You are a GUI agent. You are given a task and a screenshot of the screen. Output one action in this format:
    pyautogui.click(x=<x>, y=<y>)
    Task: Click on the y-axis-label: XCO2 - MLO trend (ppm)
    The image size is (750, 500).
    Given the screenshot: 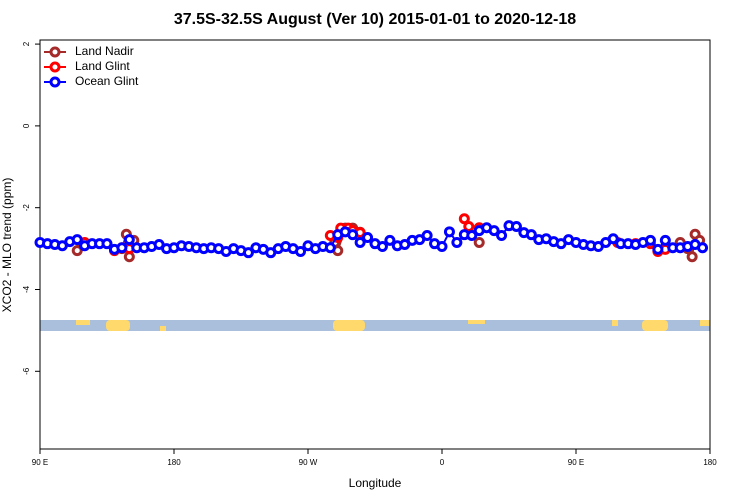 What is the action you would take?
    pyautogui.click(x=7, y=245)
    